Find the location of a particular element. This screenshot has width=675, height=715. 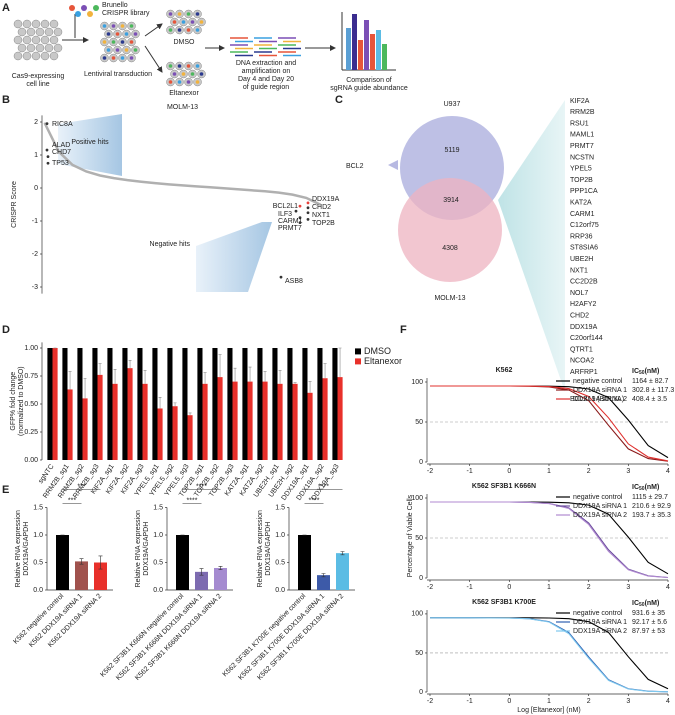

legend-header-part: IC is located at coordinates (635, 487).